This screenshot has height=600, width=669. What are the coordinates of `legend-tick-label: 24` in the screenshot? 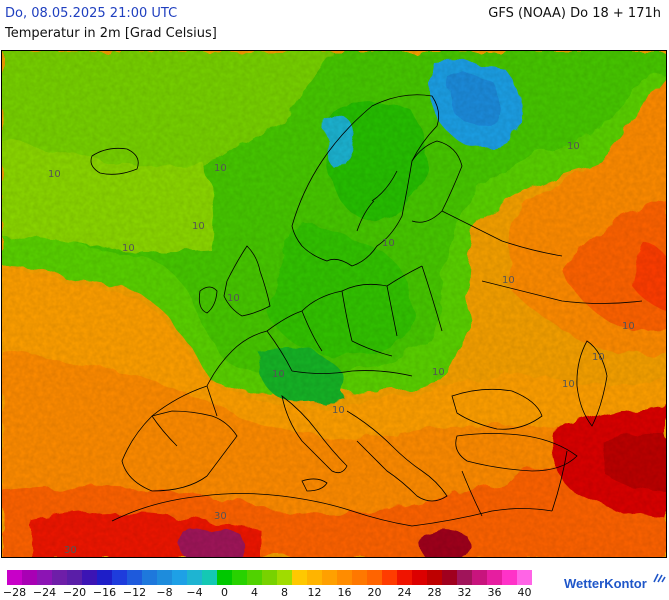 It's located at (404, 592).